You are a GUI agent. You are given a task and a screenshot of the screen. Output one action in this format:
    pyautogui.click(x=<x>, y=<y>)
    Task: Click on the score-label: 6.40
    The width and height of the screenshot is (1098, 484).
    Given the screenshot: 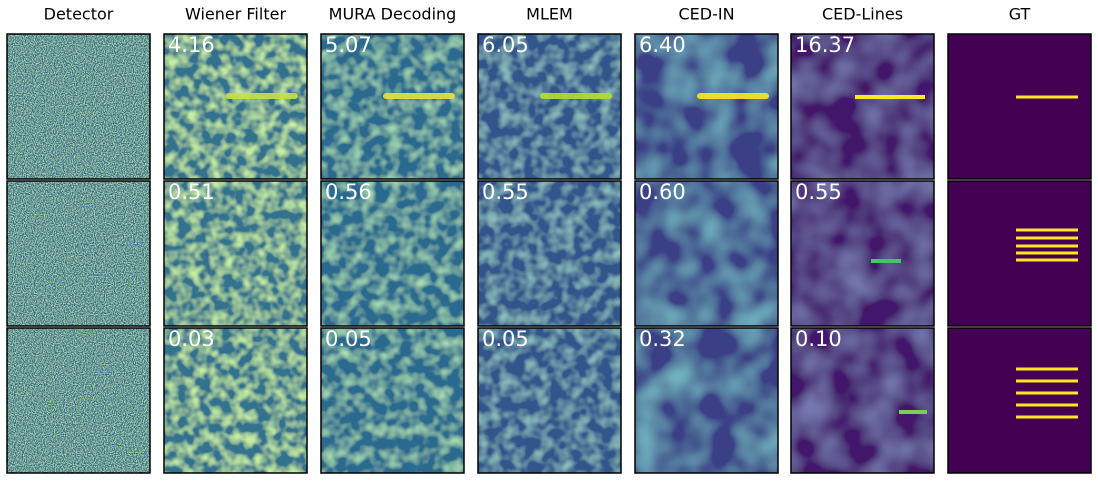 What is the action you would take?
    pyautogui.click(x=662, y=45)
    